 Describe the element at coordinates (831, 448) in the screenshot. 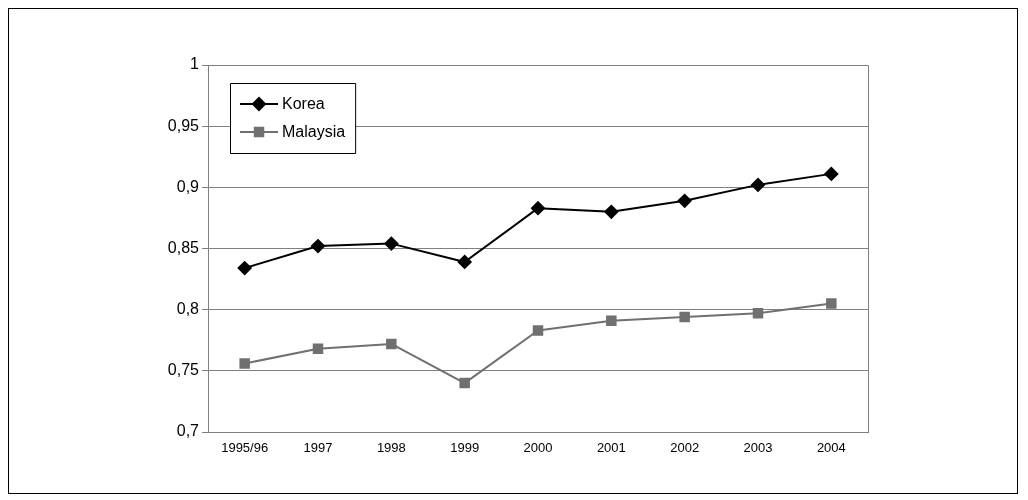

I see `x-tick-label: 2004` at that location.